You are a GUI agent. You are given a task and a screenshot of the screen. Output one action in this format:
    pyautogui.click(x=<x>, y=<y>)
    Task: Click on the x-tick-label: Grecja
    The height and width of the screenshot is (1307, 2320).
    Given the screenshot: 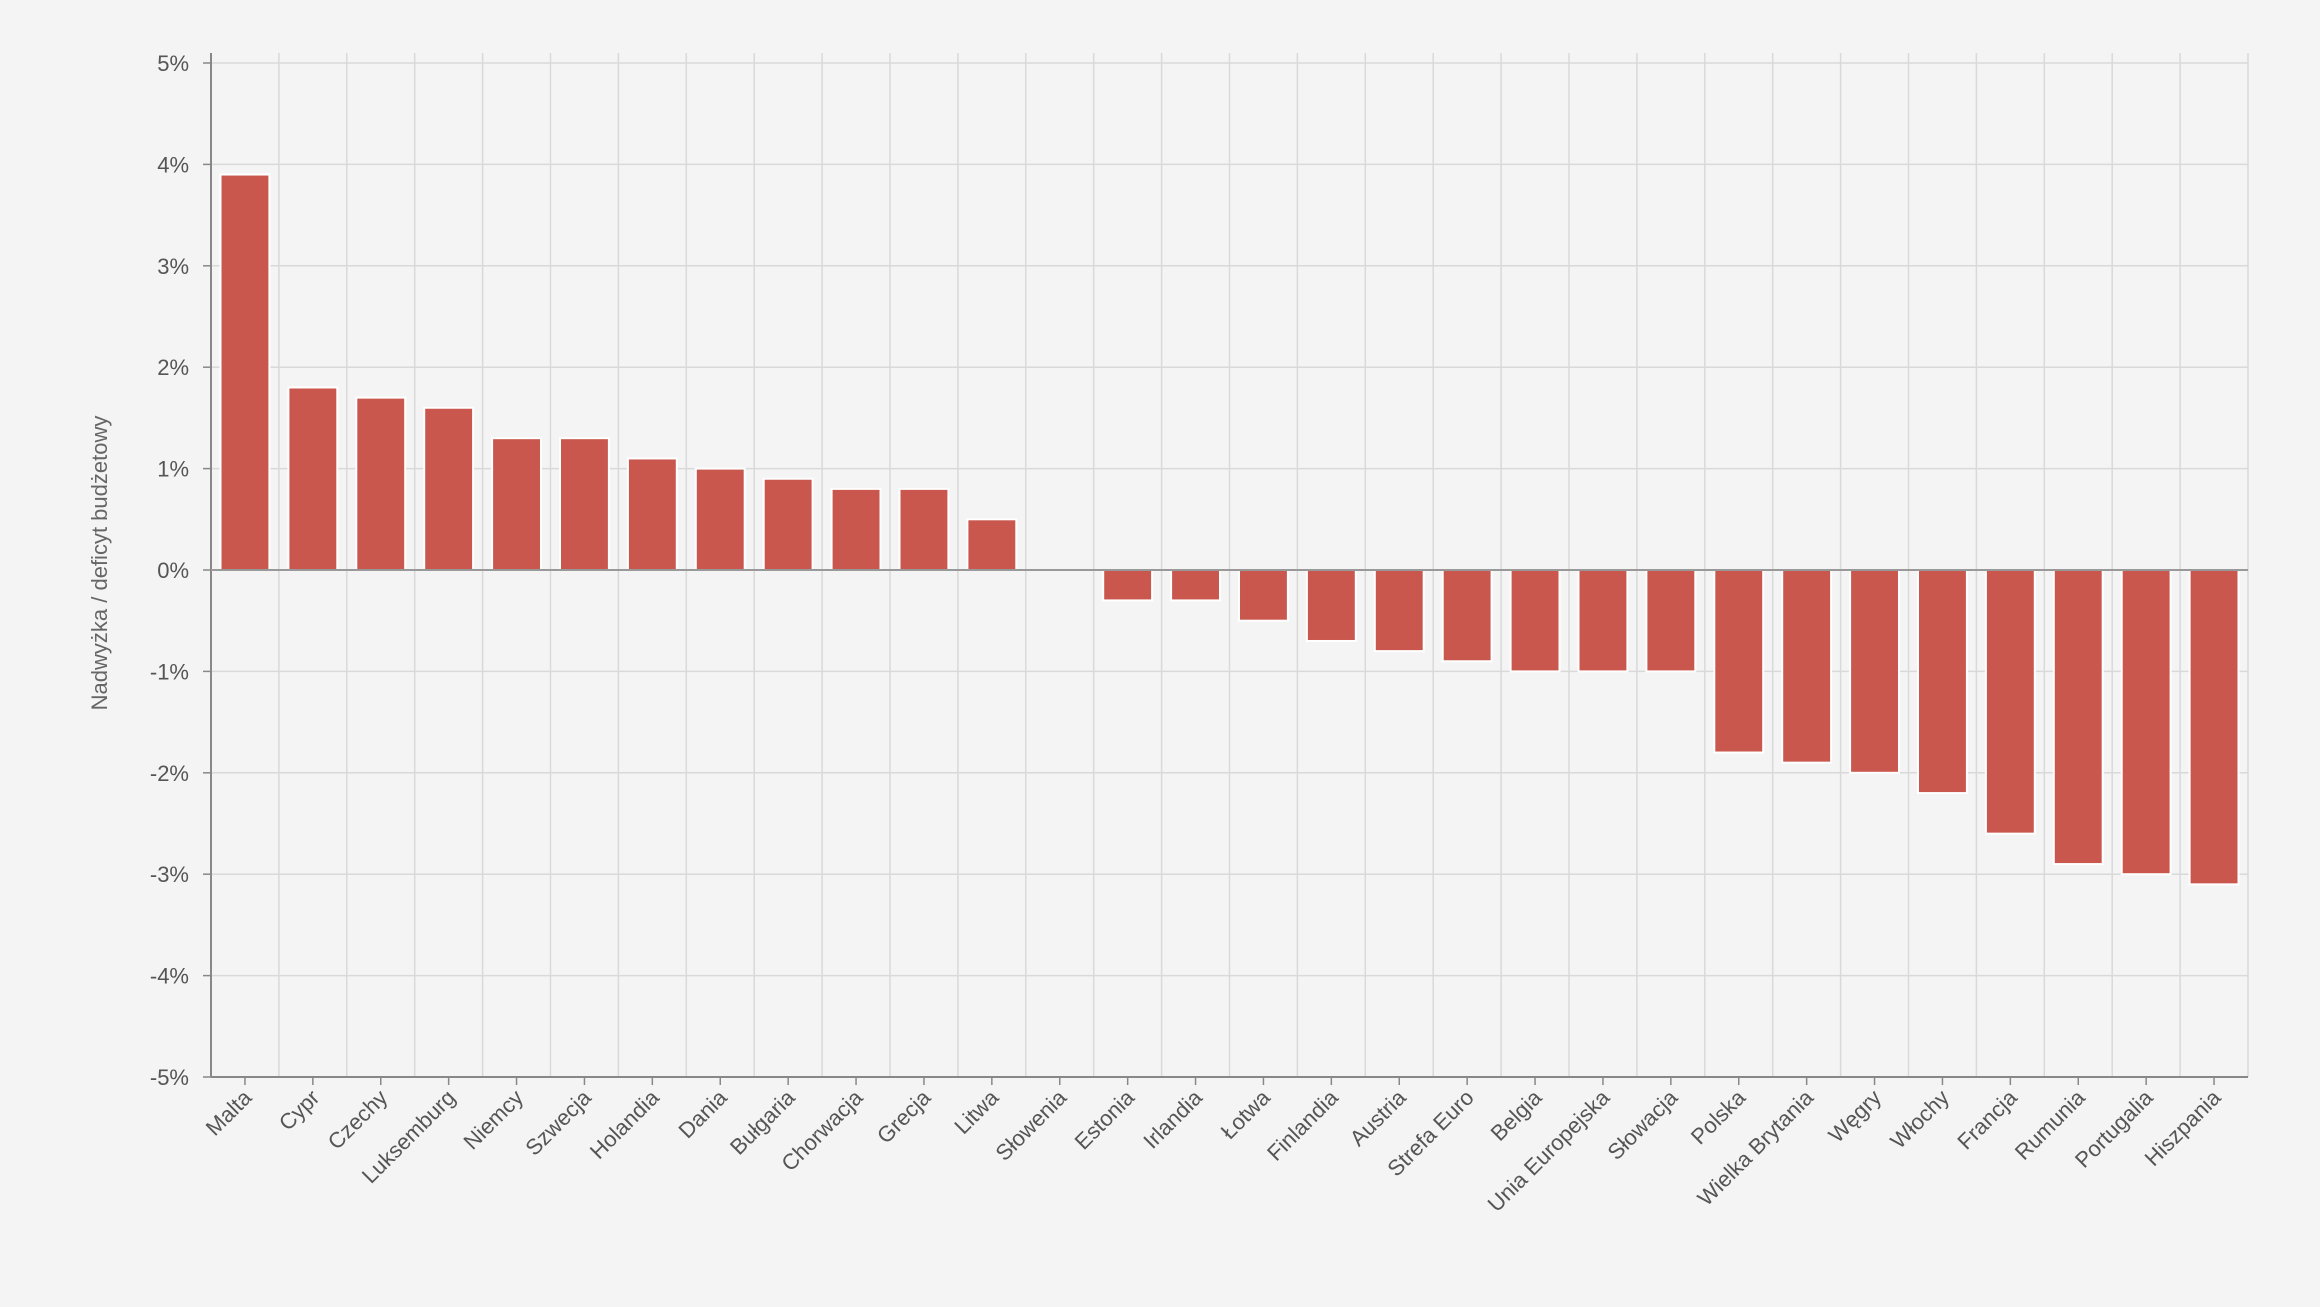 What is the action you would take?
    pyautogui.click(x=904, y=1116)
    